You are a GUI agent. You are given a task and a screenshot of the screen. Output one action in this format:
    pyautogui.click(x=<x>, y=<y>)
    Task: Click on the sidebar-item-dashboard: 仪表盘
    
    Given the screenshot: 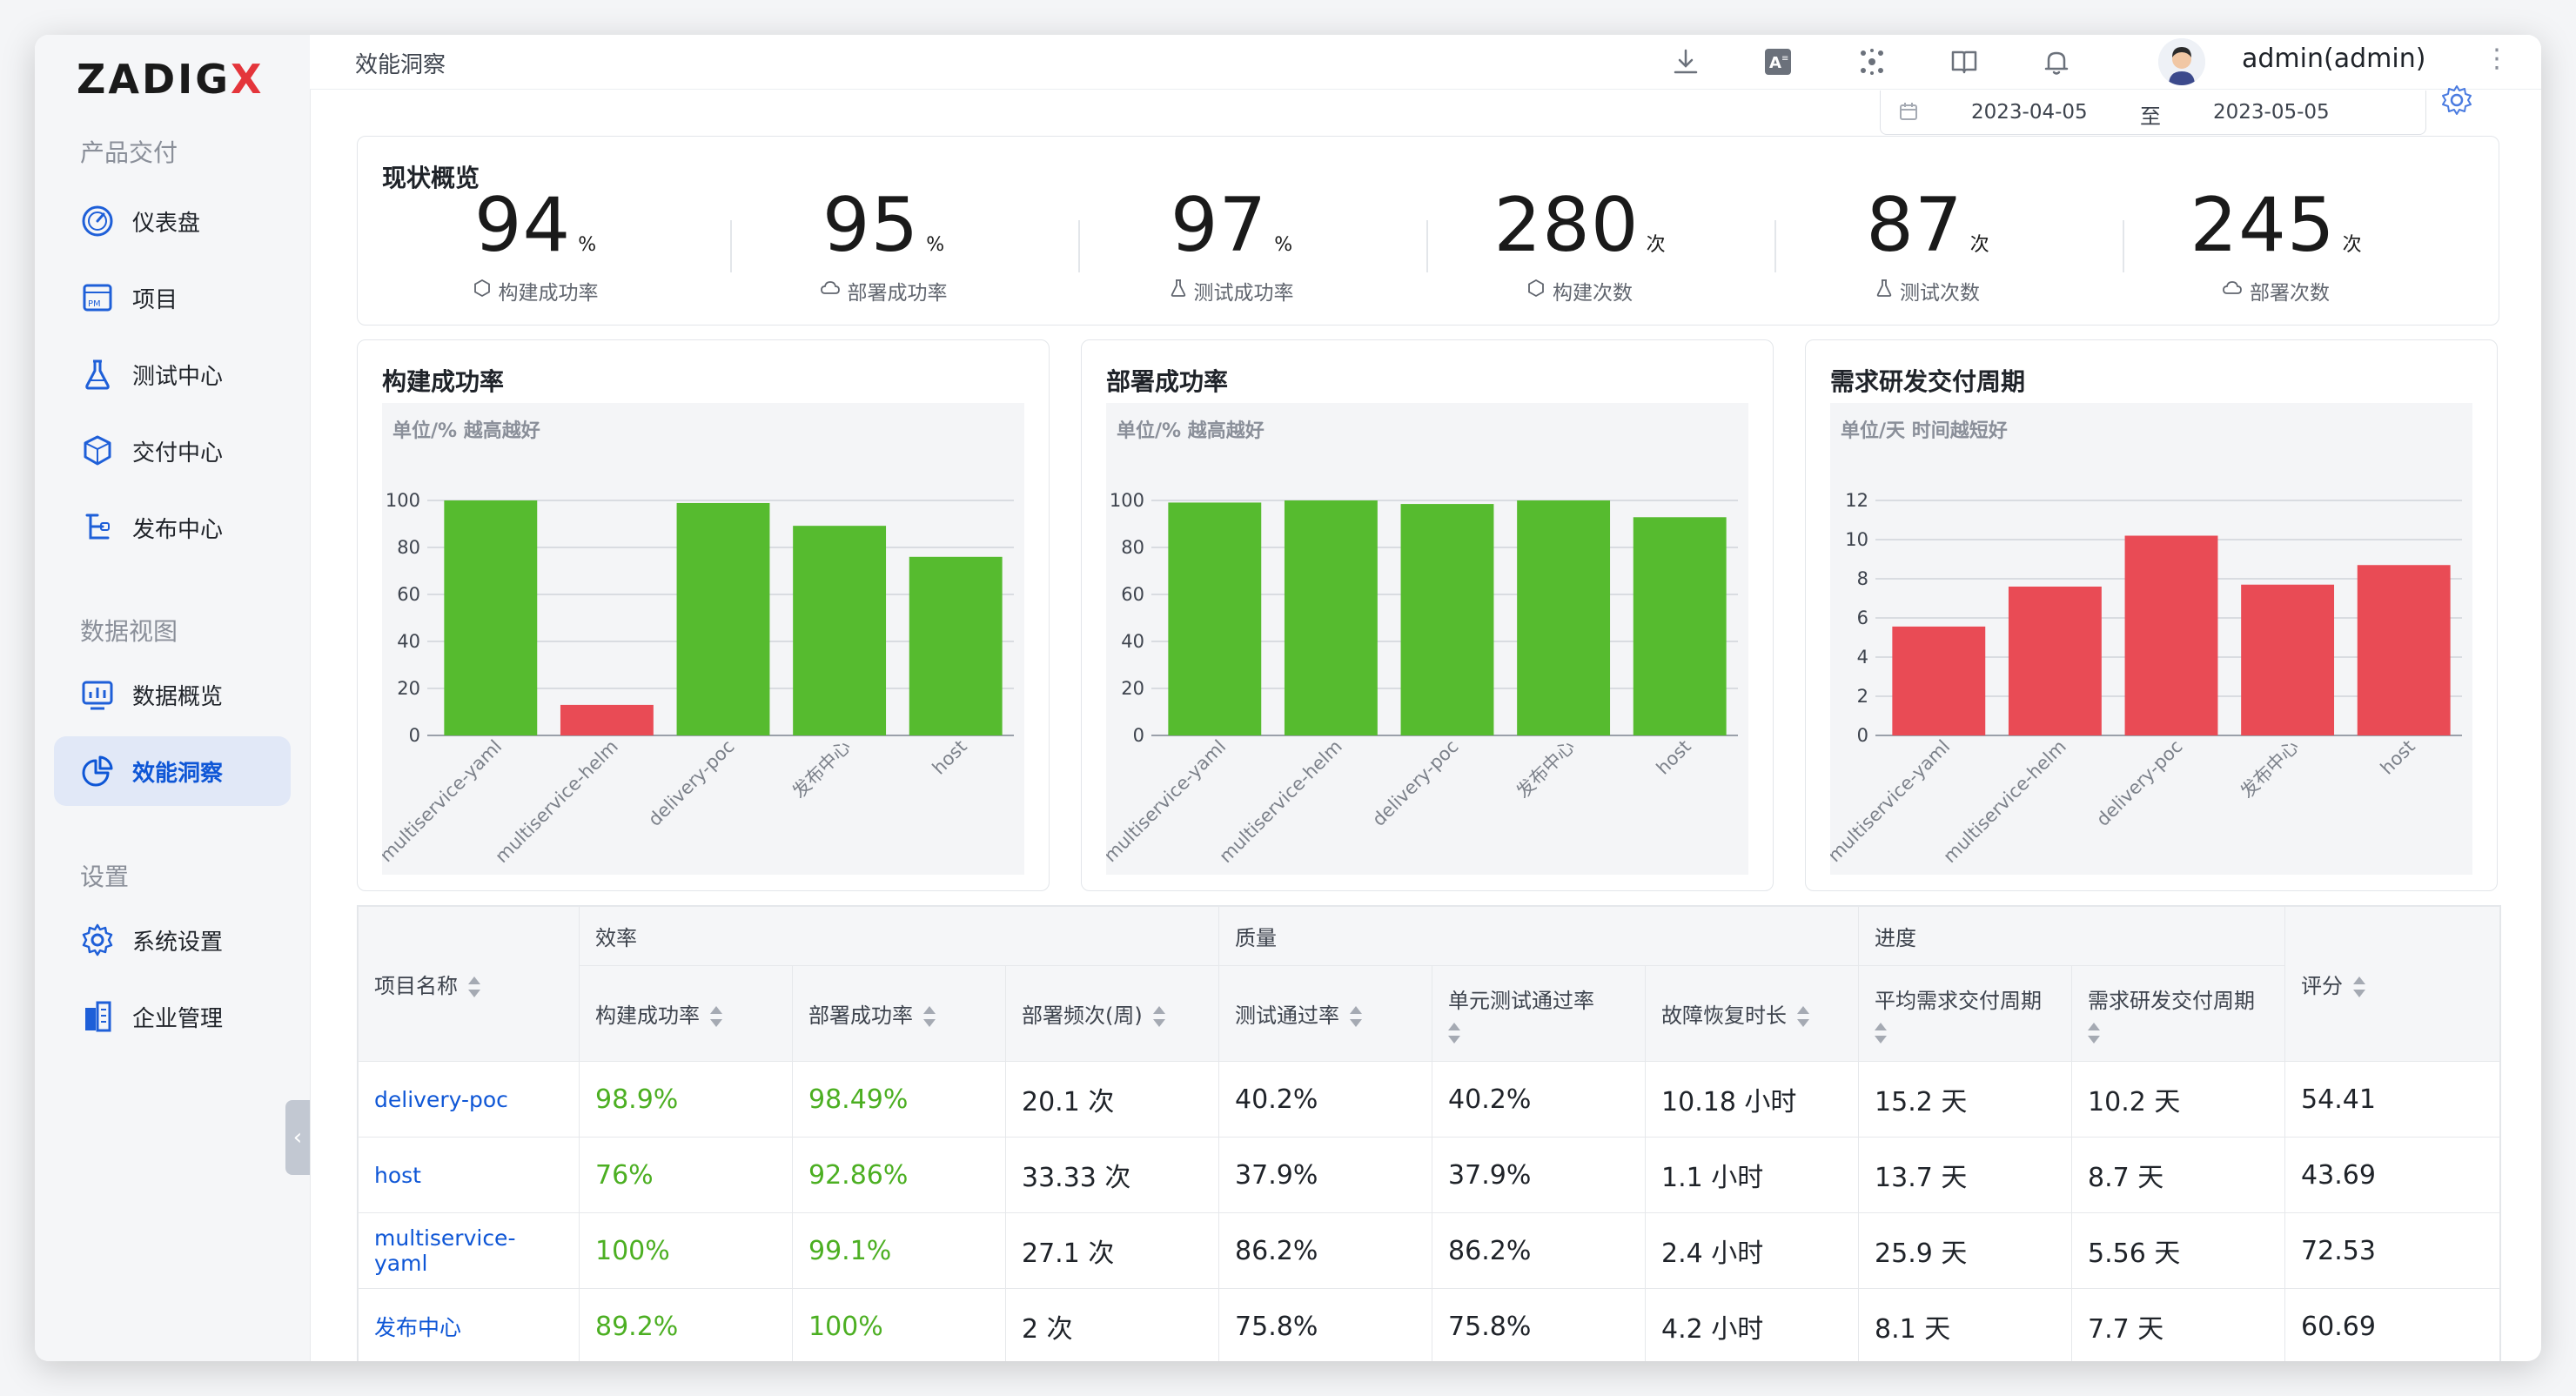 What is the action you would take?
    pyautogui.click(x=172, y=221)
    